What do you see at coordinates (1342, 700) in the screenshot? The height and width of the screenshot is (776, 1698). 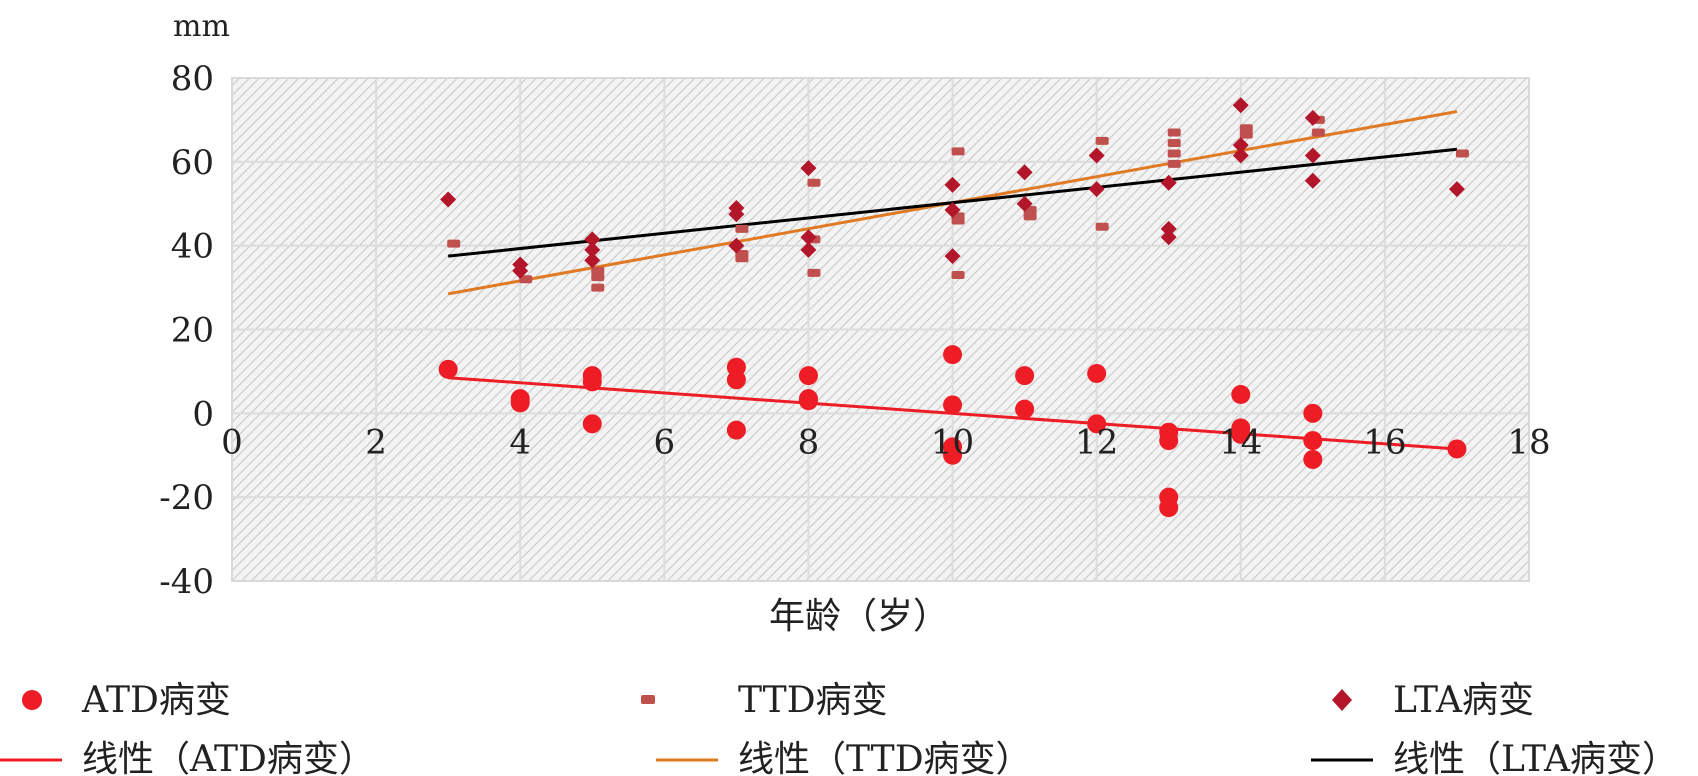 I see `legend-marker-lta` at bounding box center [1342, 700].